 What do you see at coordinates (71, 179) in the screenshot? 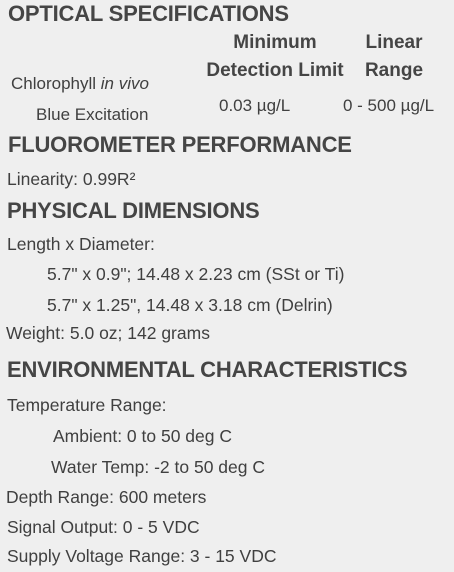
I see `linearity-value: Linearity: 0.99R²` at bounding box center [71, 179].